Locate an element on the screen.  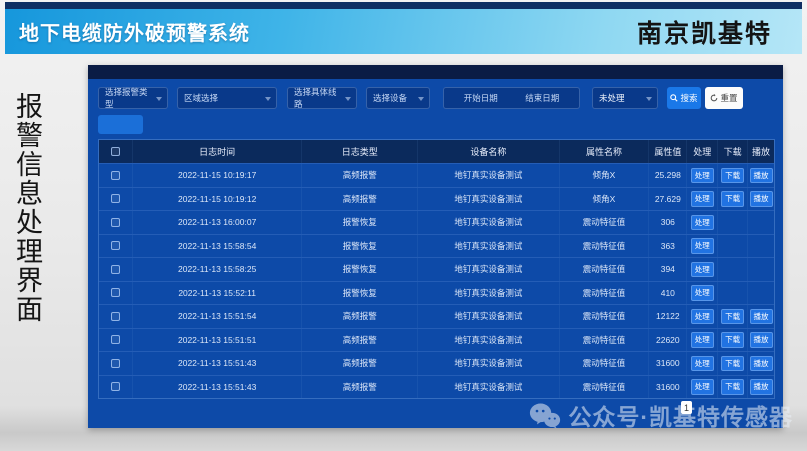
play-cell is located at coordinates (761, 293).